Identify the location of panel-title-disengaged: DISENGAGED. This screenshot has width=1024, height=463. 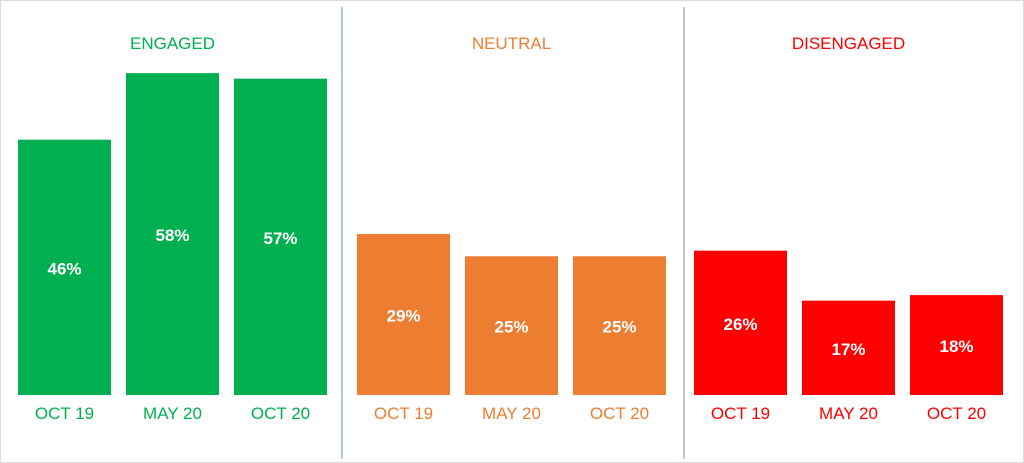
(848, 43).